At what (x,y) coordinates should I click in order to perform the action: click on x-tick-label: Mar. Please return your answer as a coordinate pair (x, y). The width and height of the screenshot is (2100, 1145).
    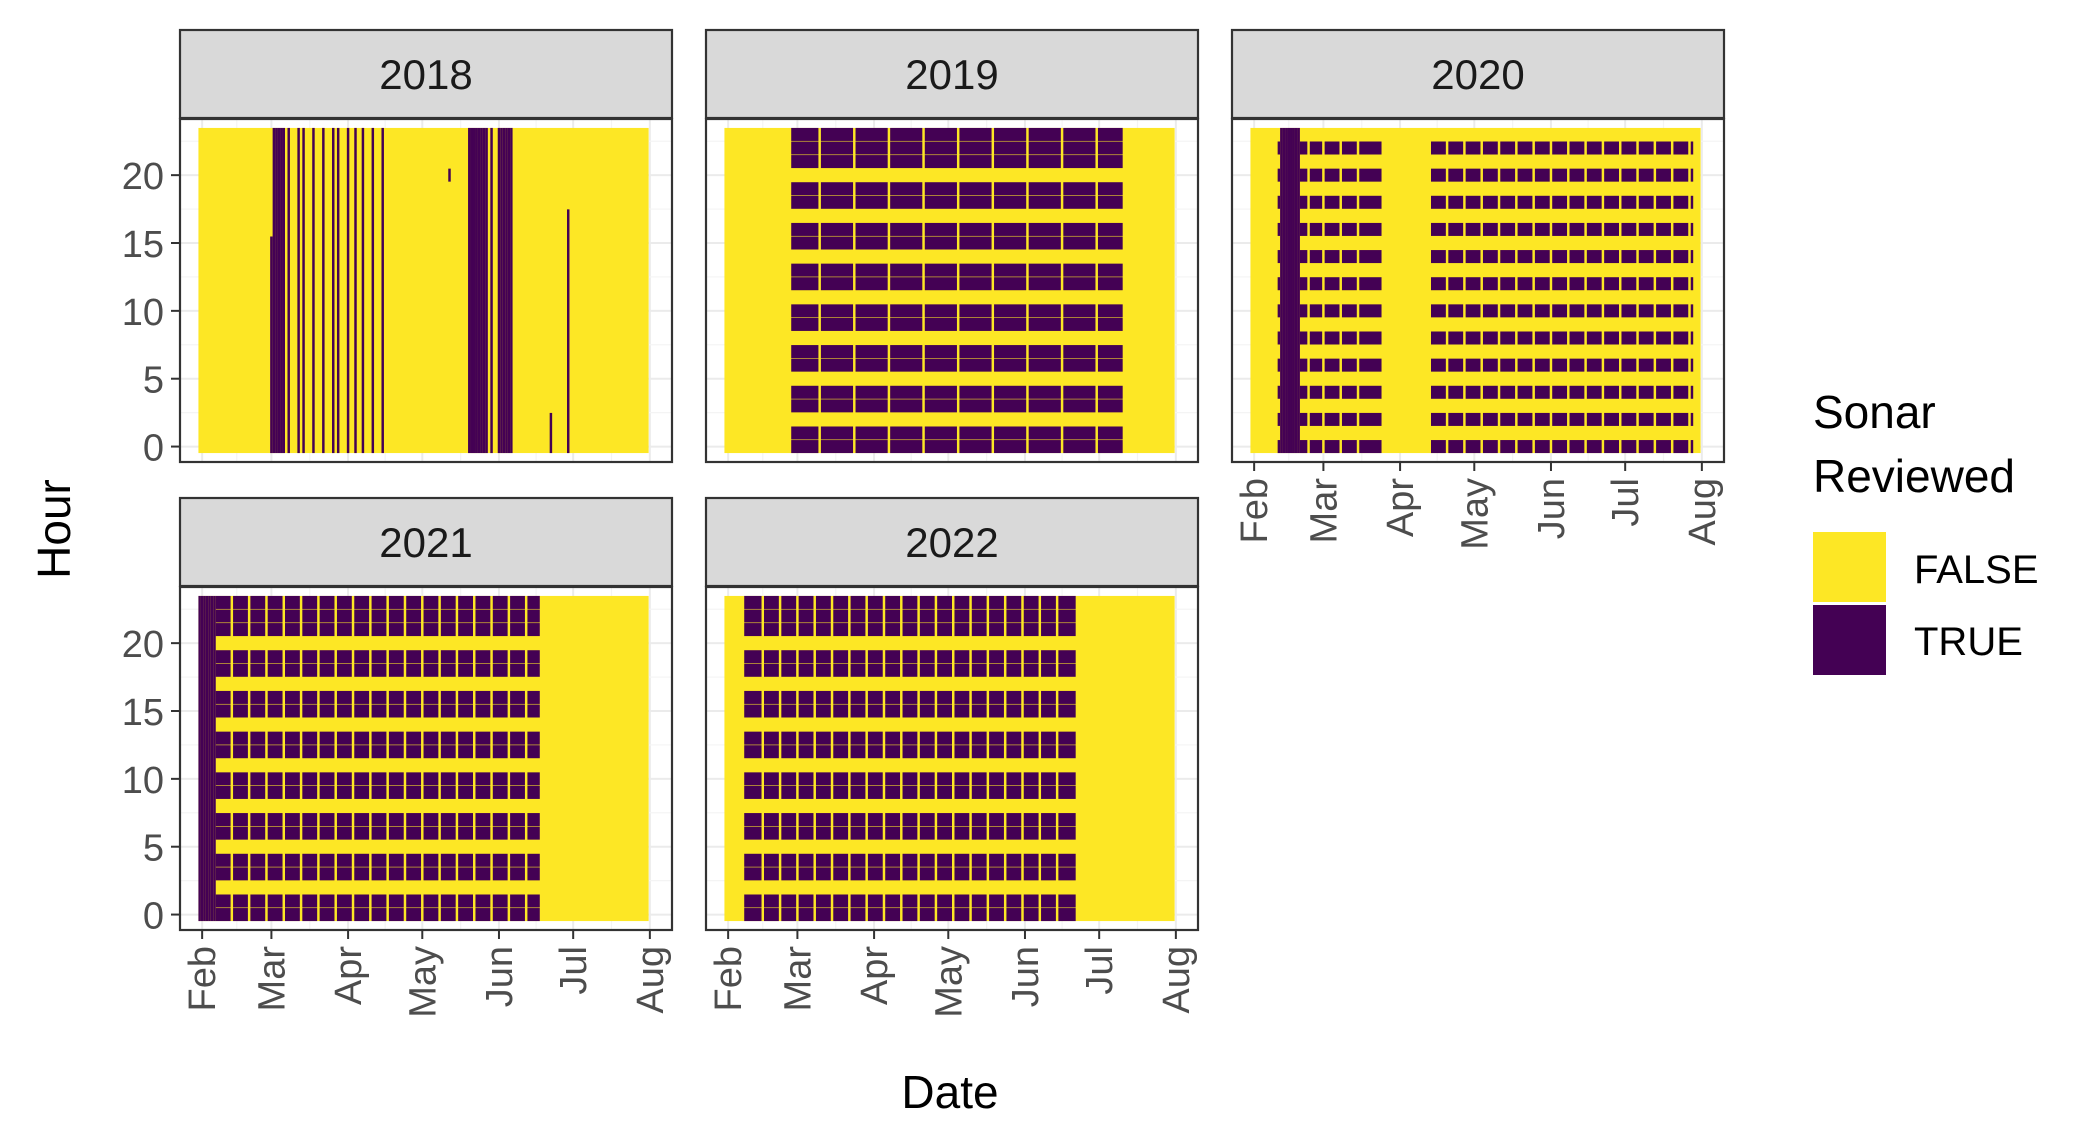
    Looking at the image, I should click on (798, 979).